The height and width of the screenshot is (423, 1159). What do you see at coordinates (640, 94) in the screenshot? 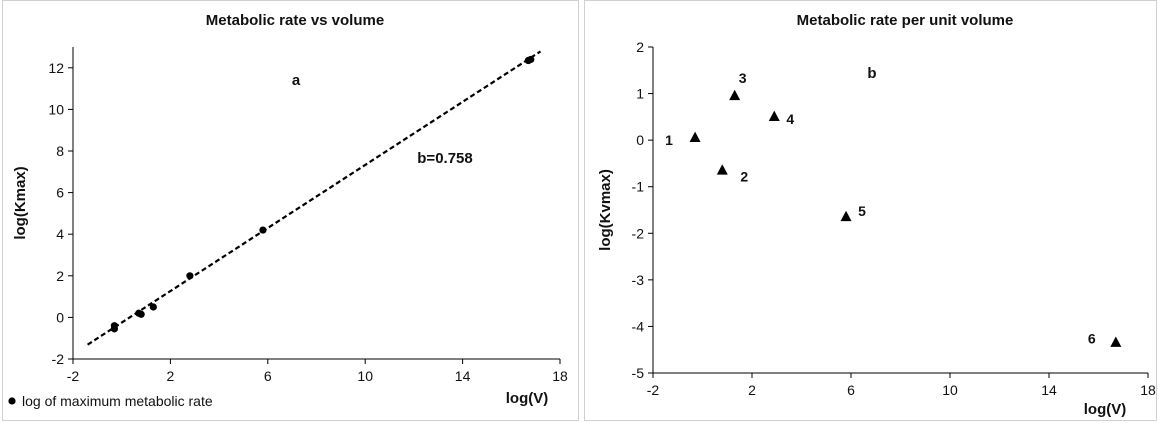
I see `y-tick-label: 1` at bounding box center [640, 94].